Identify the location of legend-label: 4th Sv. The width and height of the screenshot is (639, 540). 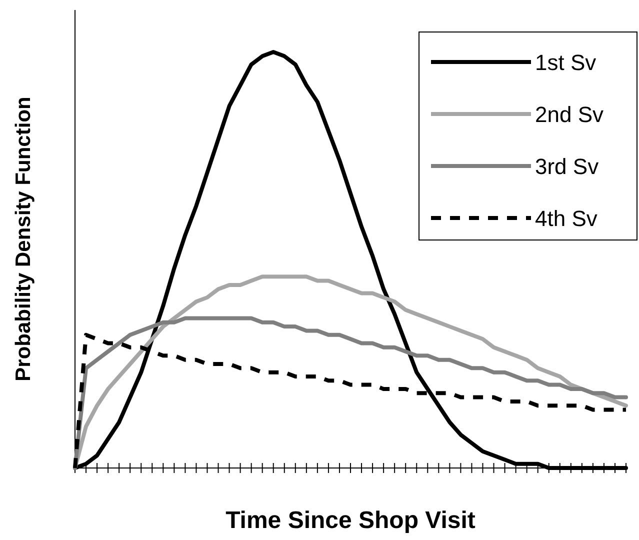
(566, 218).